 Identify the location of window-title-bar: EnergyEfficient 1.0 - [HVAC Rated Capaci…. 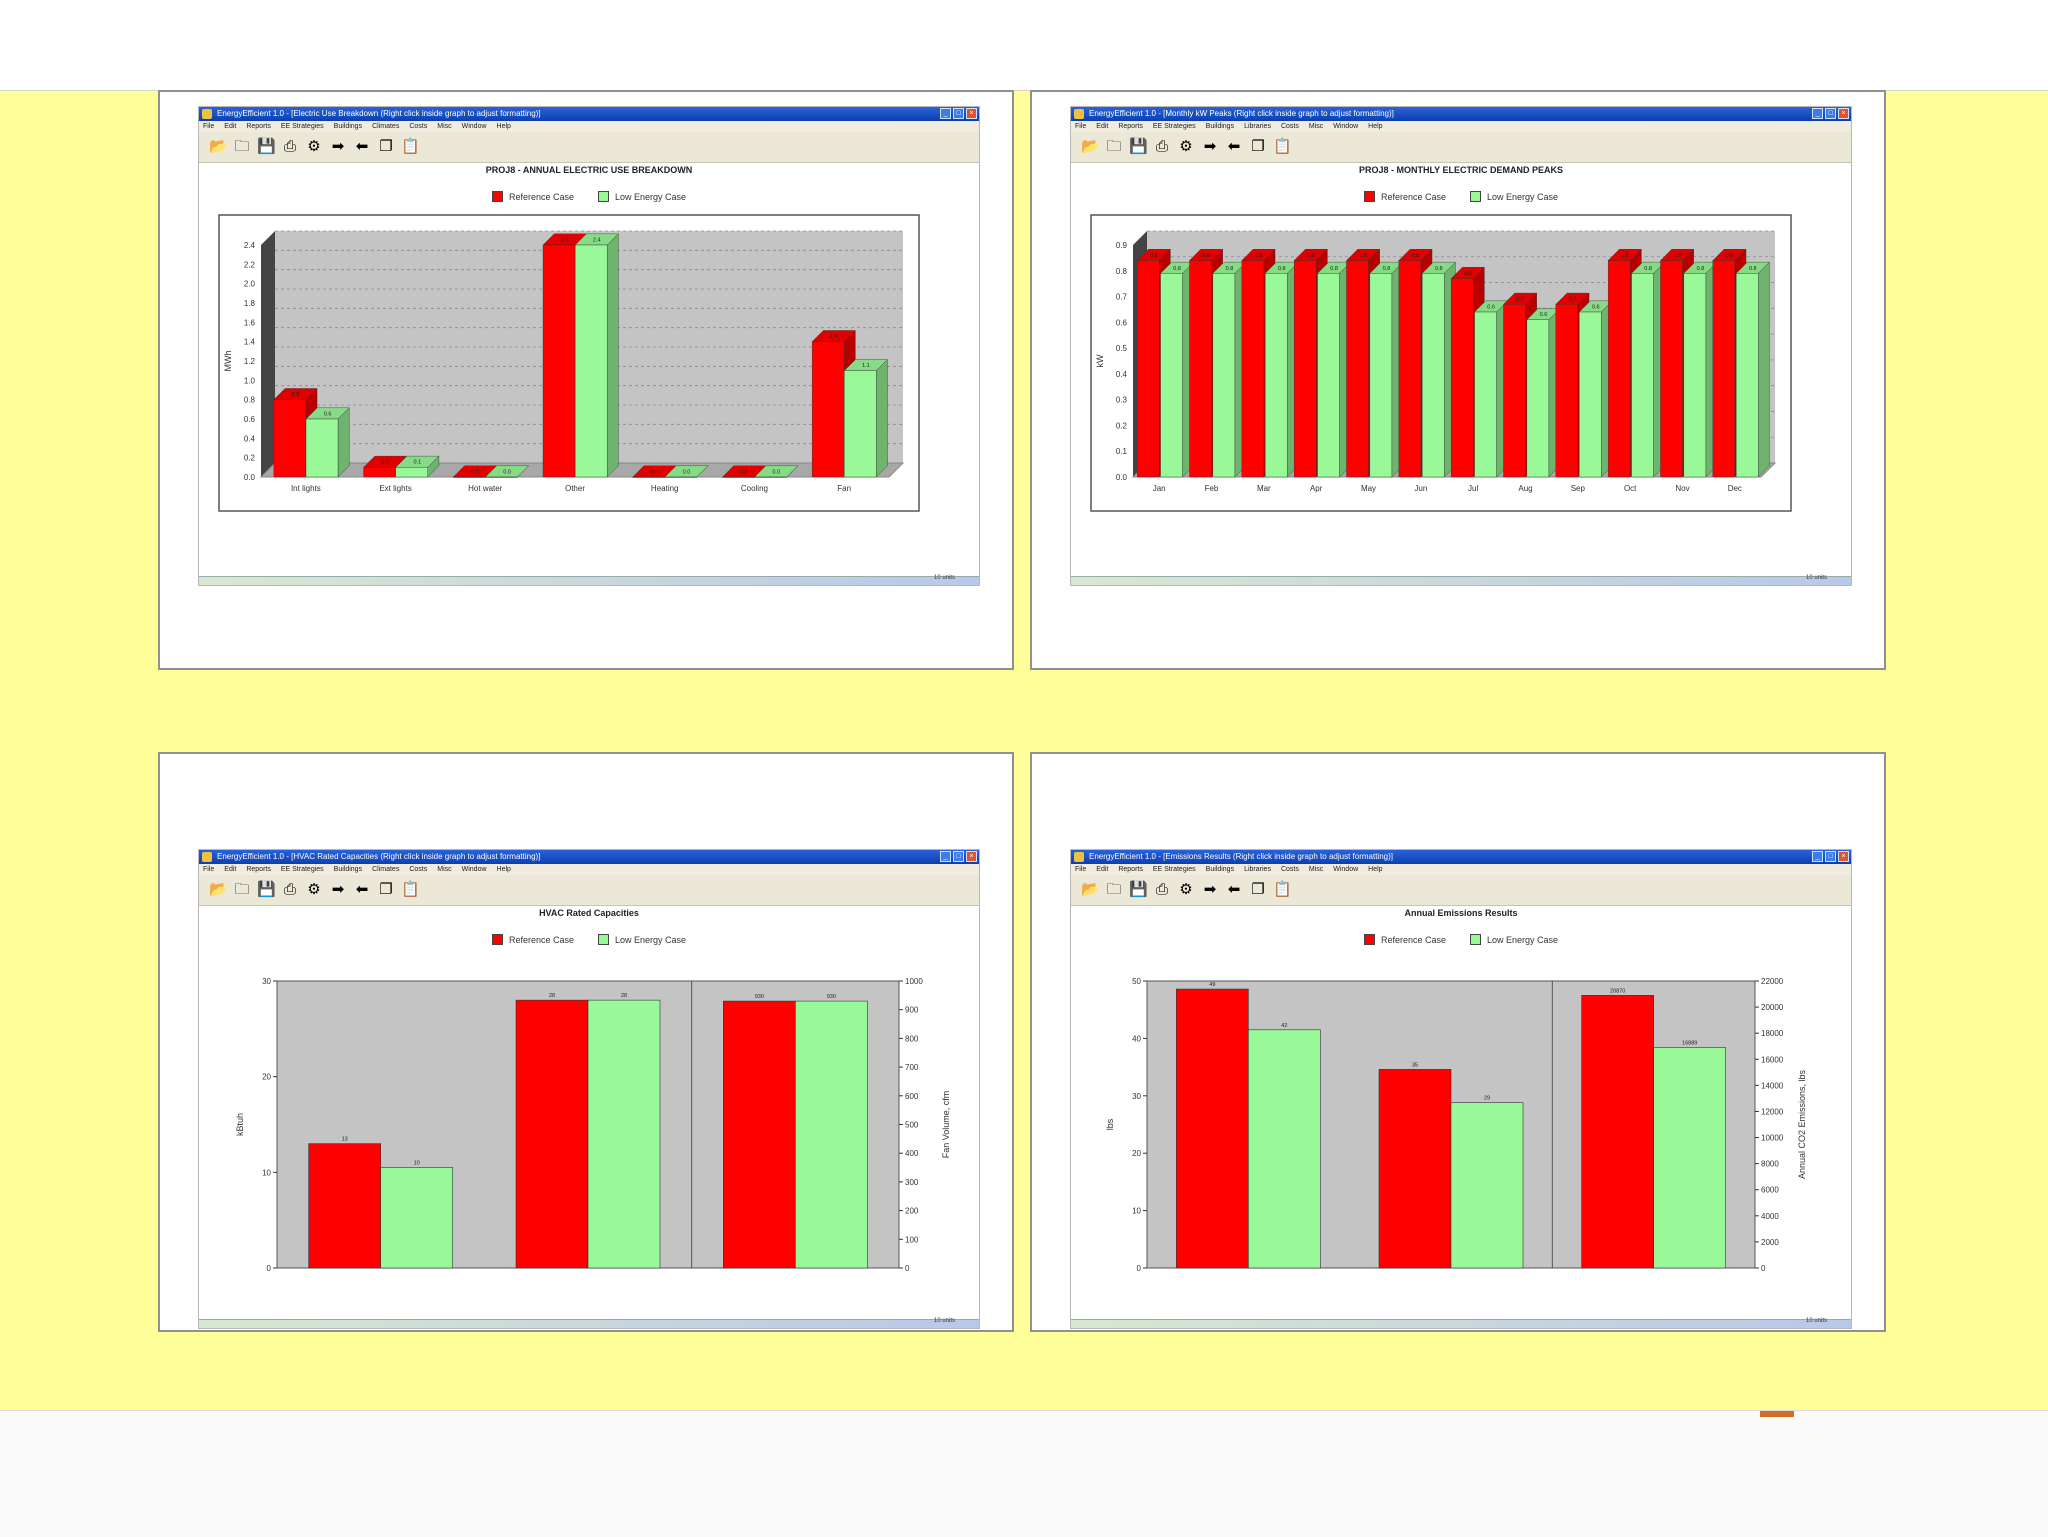
(589, 857).